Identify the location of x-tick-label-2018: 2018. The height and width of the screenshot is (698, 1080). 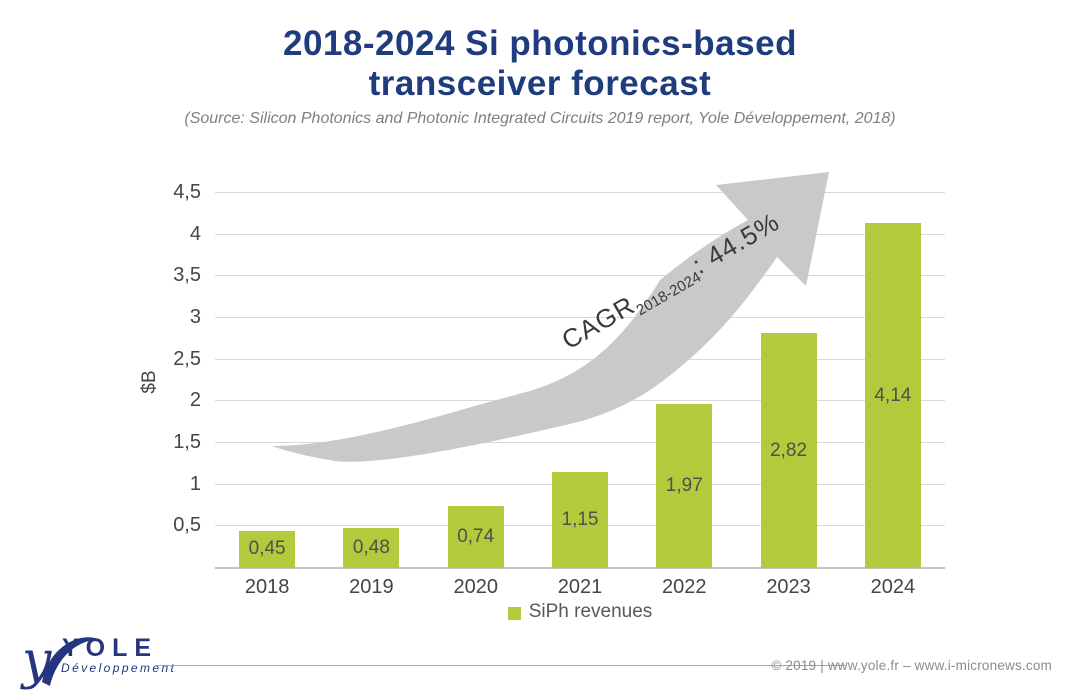
(267, 587).